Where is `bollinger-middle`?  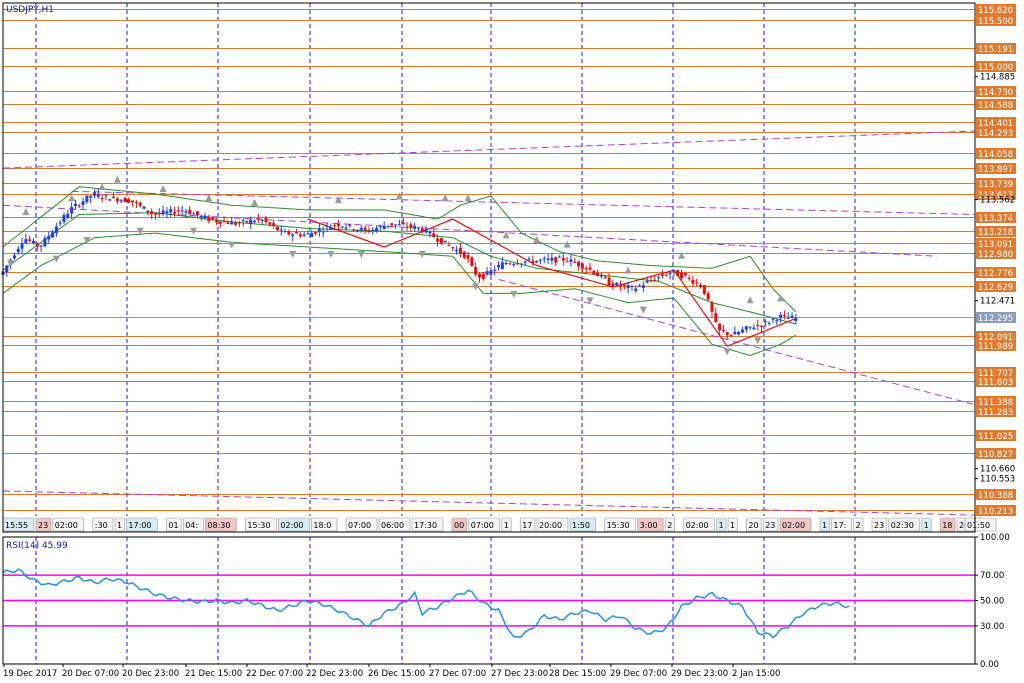
bollinger-middle is located at coordinates (399, 268).